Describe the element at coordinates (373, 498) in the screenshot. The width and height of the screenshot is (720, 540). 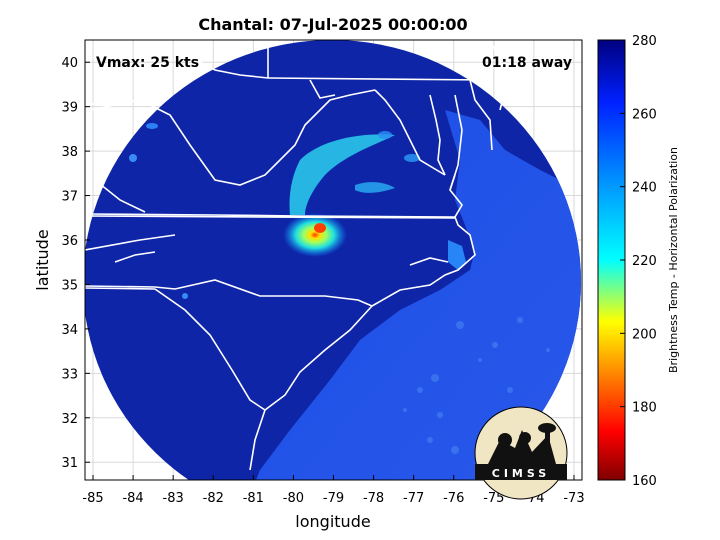
I see `x-tick-label: -78` at that location.